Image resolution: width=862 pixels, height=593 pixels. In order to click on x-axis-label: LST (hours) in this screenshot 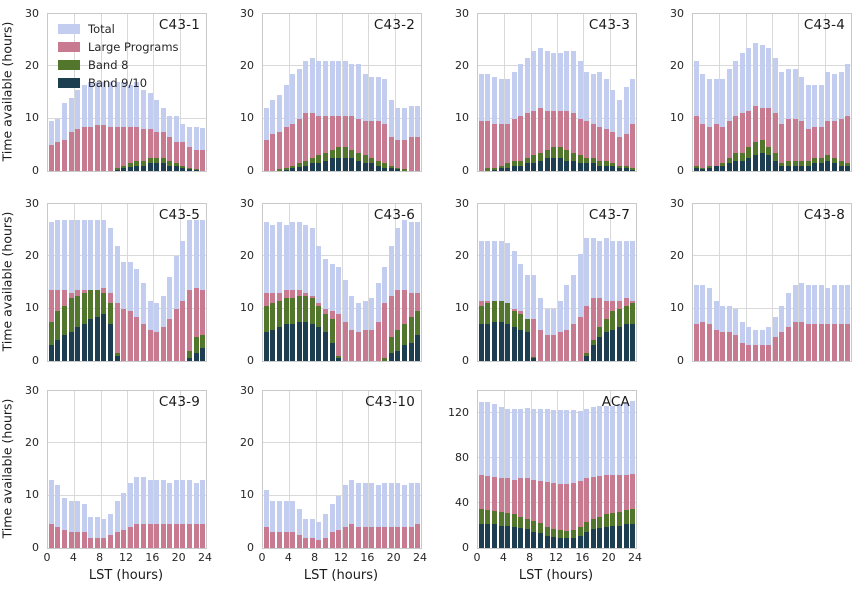, I will do `click(126, 575)`.